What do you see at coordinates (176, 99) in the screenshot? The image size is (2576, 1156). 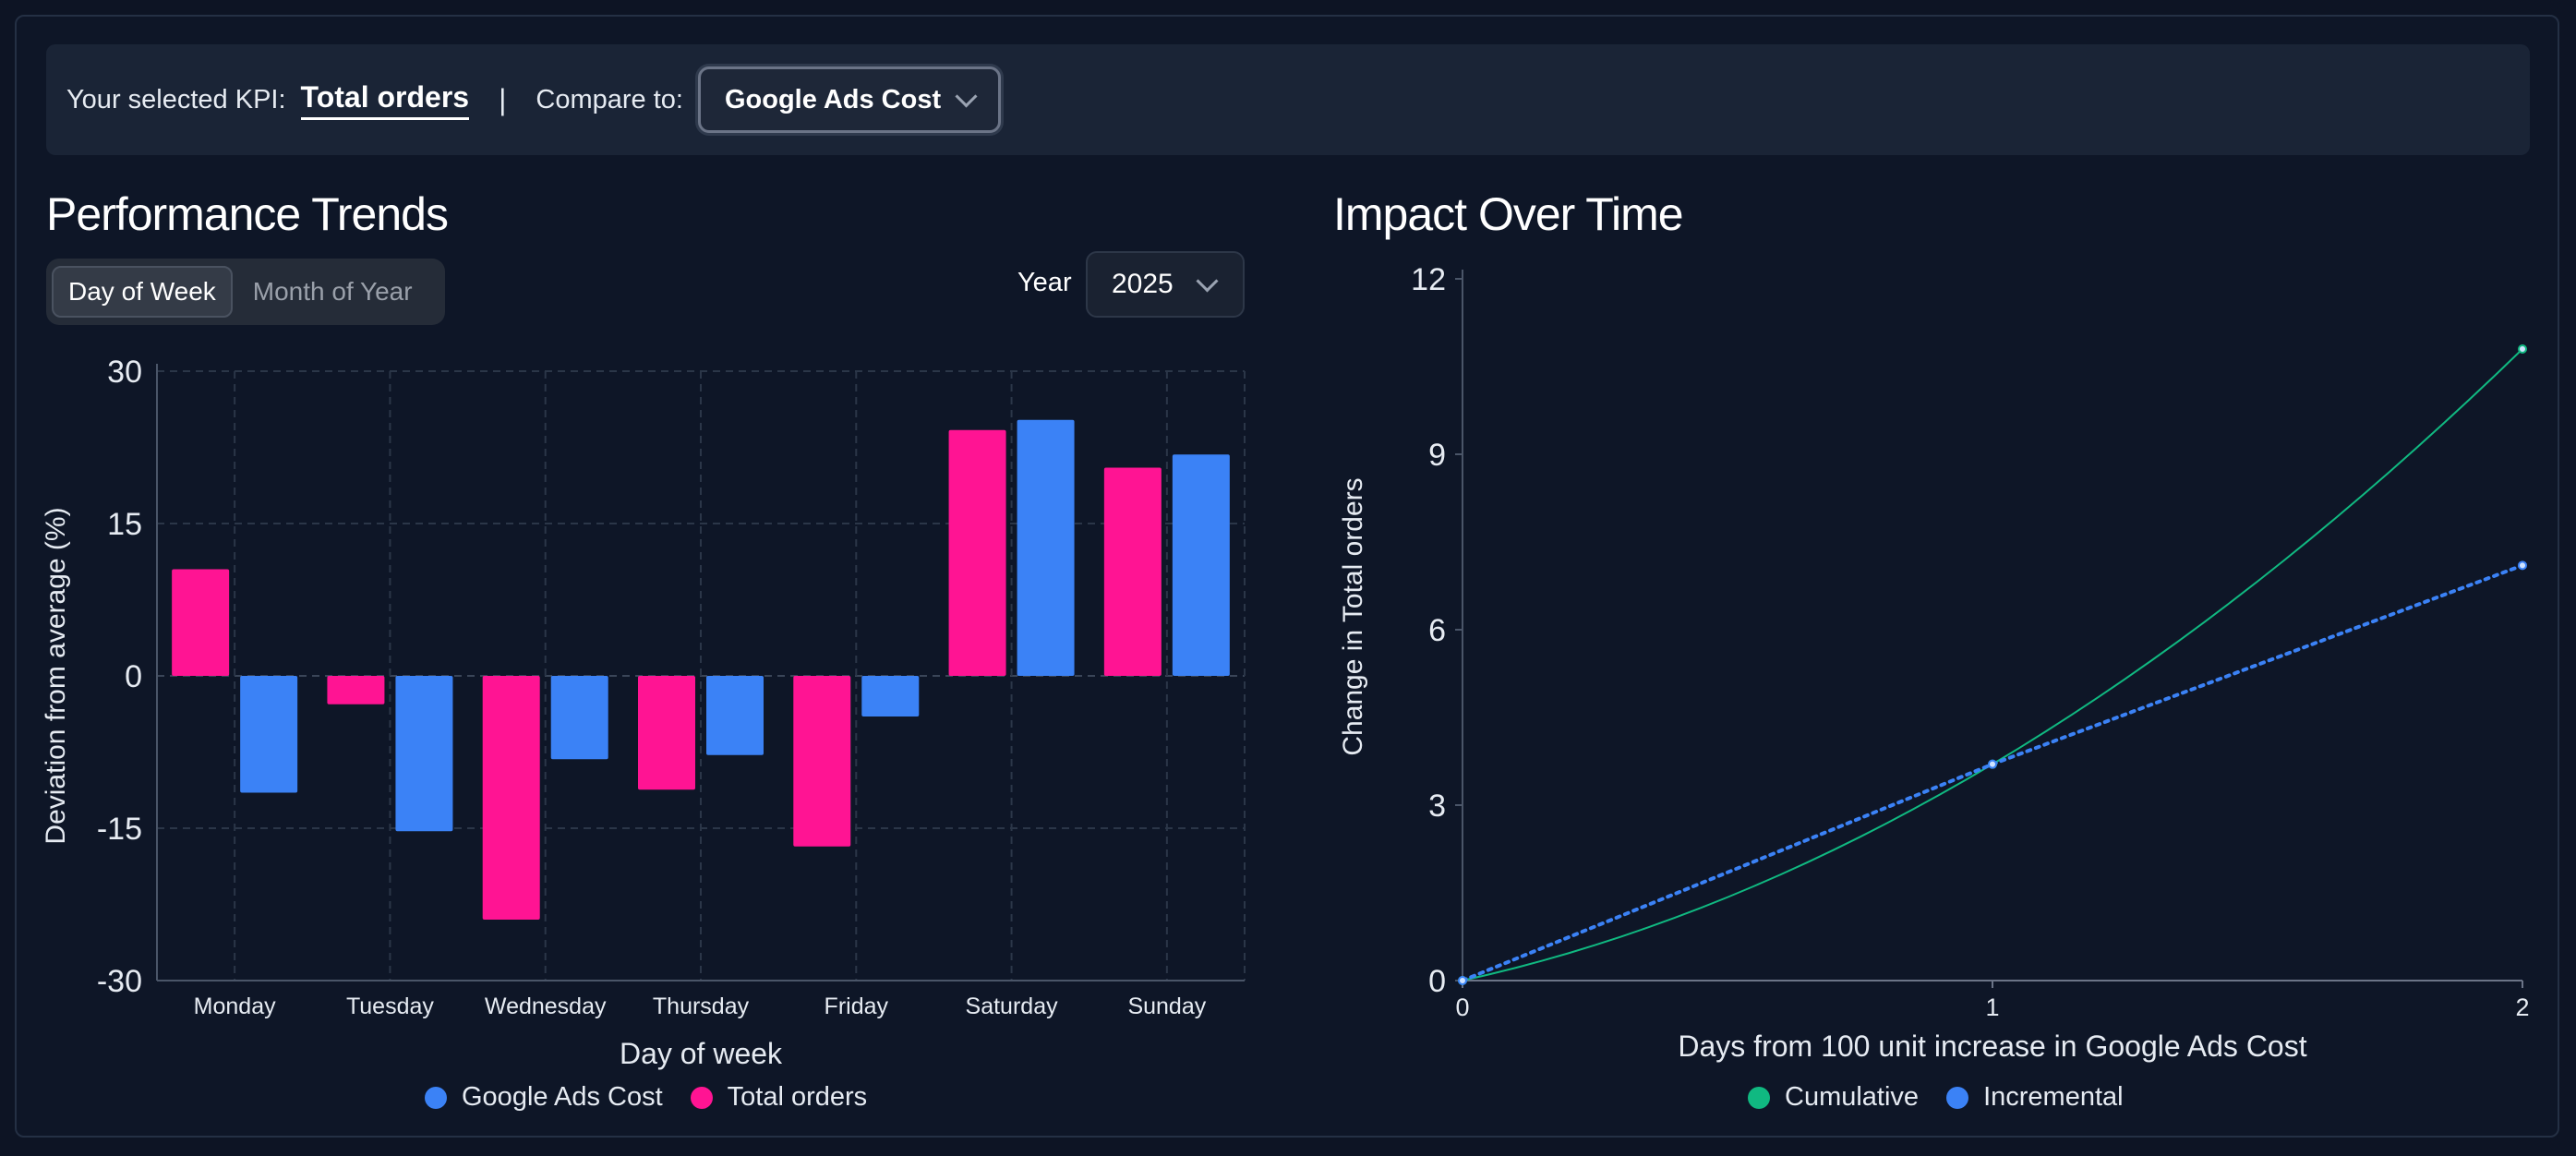 I see `selected-kpi-label: Your selected KPI:` at bounding box center [176, 99].